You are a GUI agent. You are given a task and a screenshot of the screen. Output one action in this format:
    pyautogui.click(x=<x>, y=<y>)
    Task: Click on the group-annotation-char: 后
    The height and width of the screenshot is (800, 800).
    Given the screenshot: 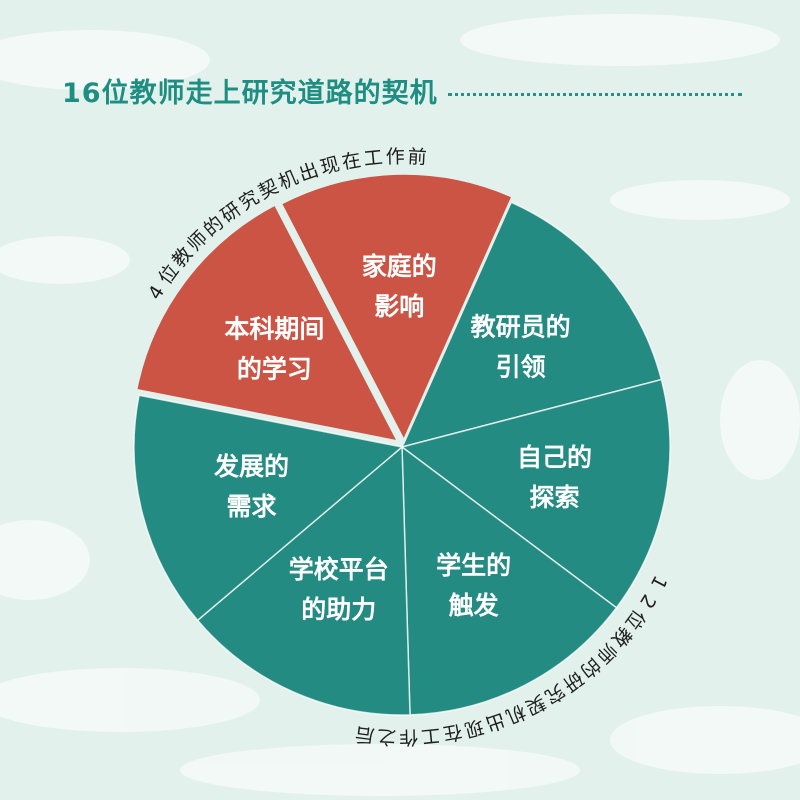 What is the action you would take?
    pyautogui.click(x=365, y=734)
    